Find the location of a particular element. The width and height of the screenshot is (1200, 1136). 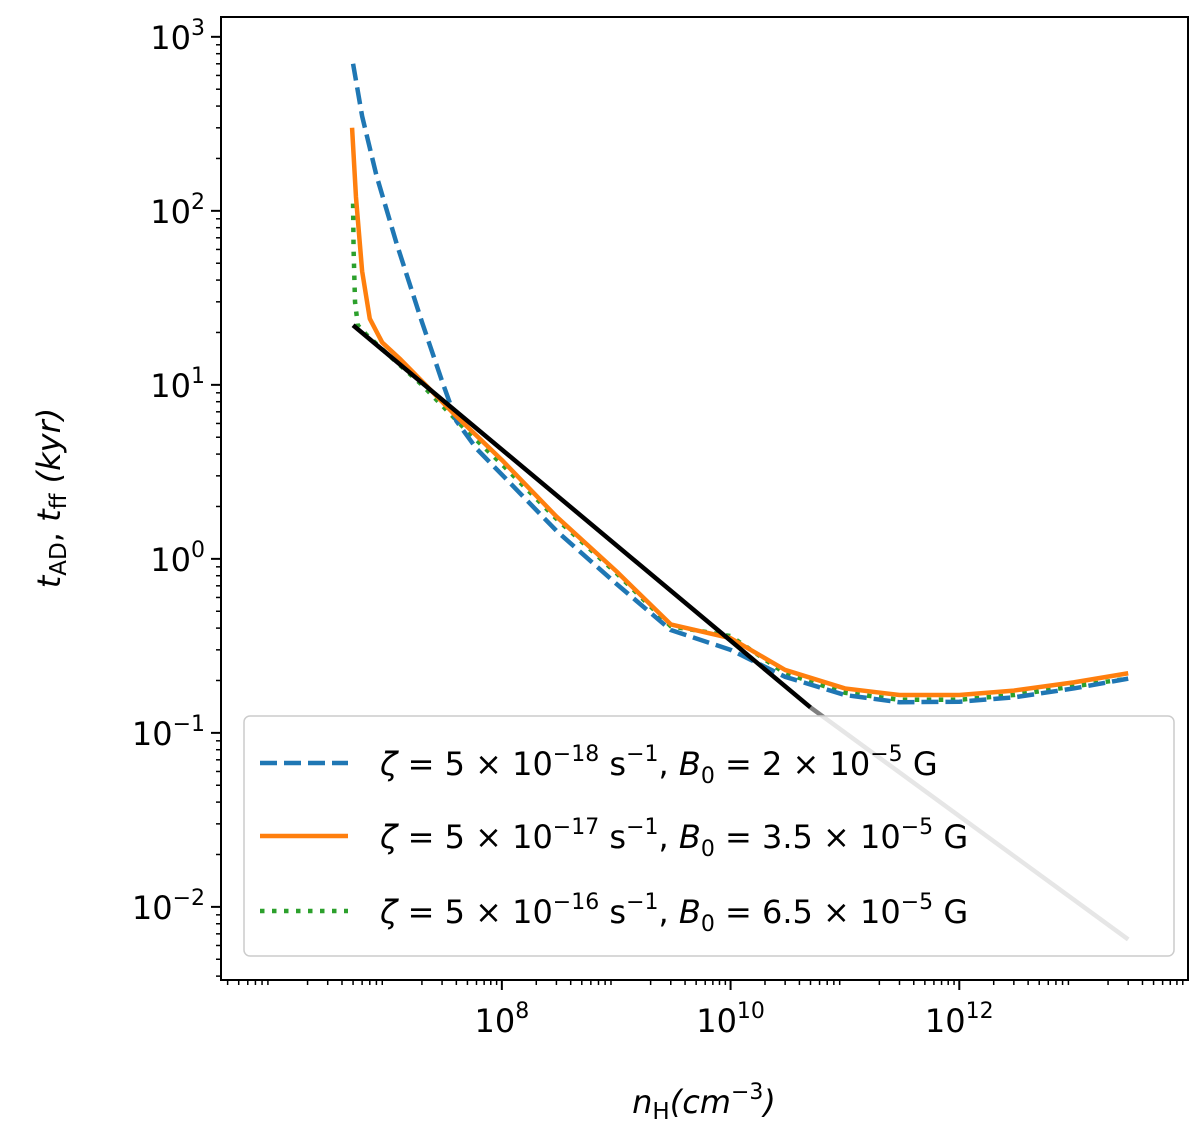

y-axis-label-t2: t is located at coordinates (49, 515).